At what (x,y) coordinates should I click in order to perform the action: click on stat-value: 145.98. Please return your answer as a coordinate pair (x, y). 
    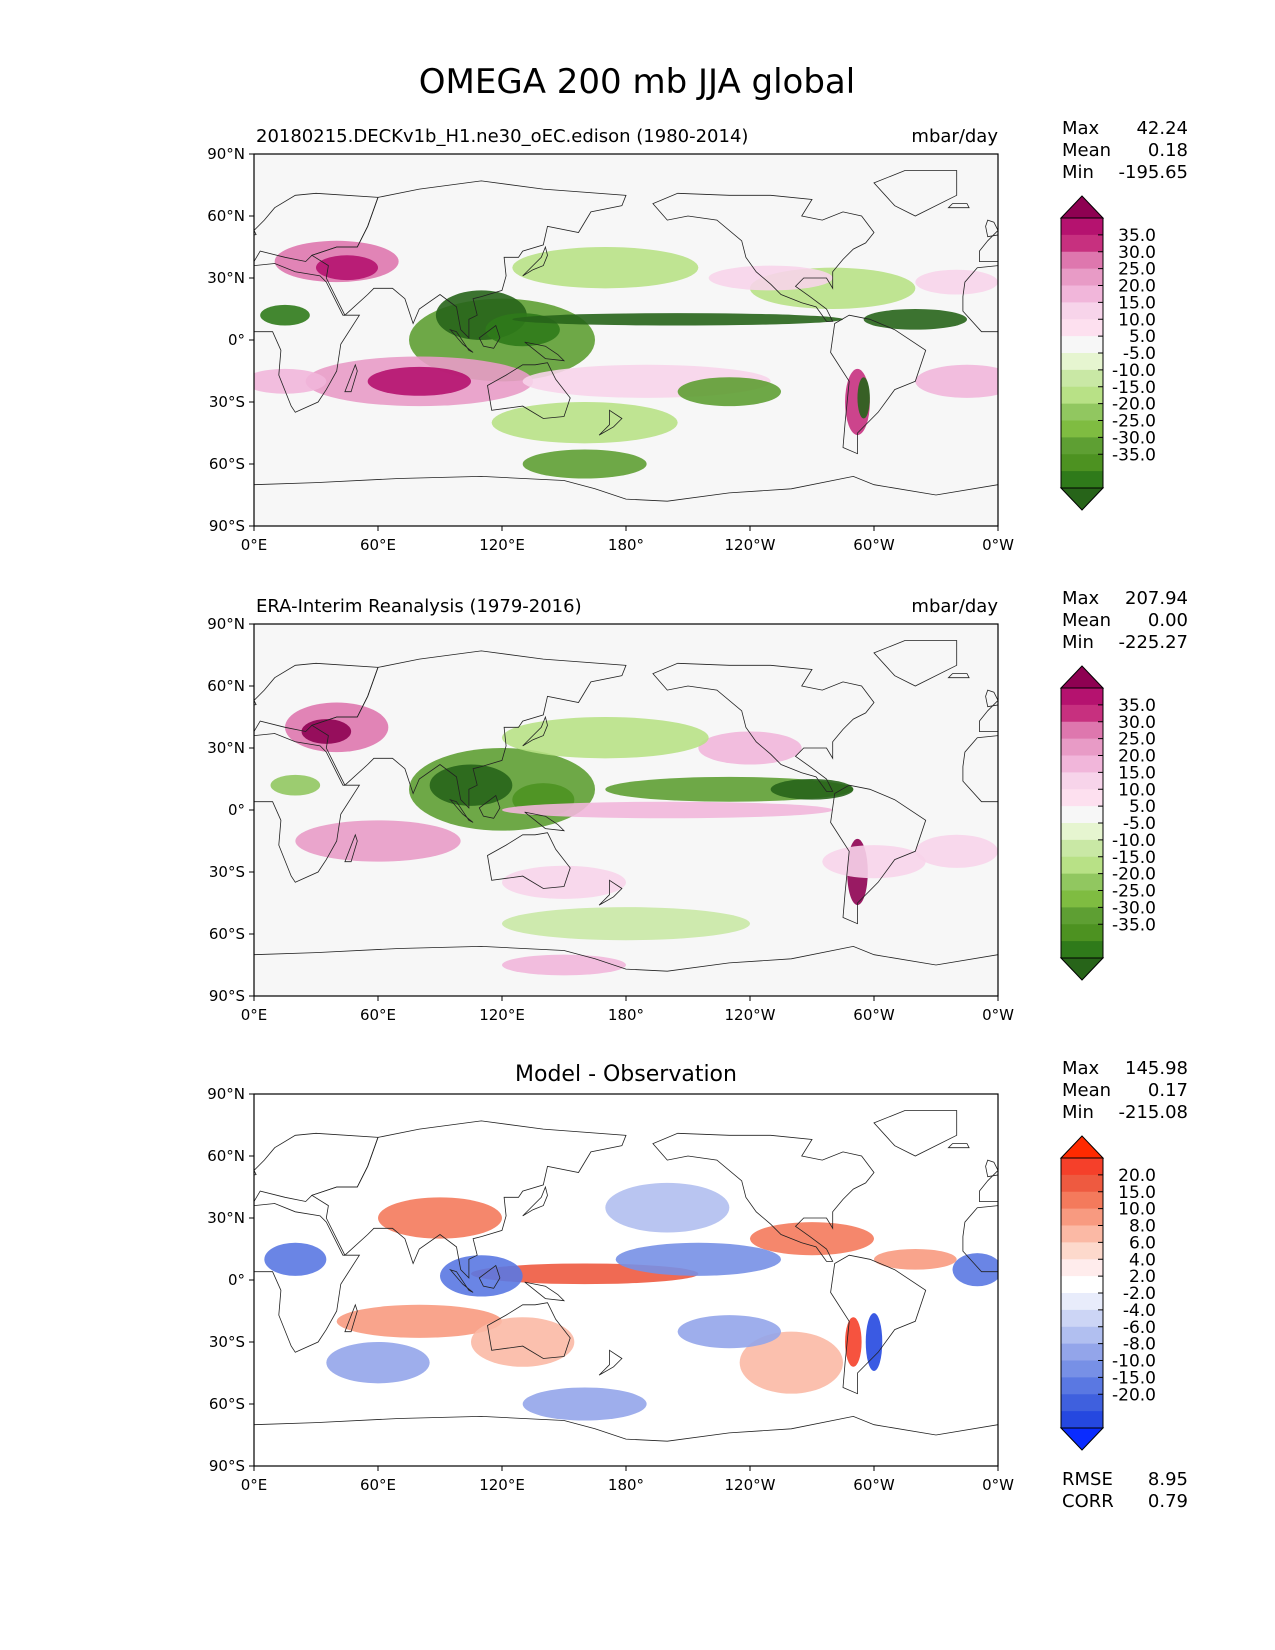
    Looking at the image, I should click on (1156, 1068).